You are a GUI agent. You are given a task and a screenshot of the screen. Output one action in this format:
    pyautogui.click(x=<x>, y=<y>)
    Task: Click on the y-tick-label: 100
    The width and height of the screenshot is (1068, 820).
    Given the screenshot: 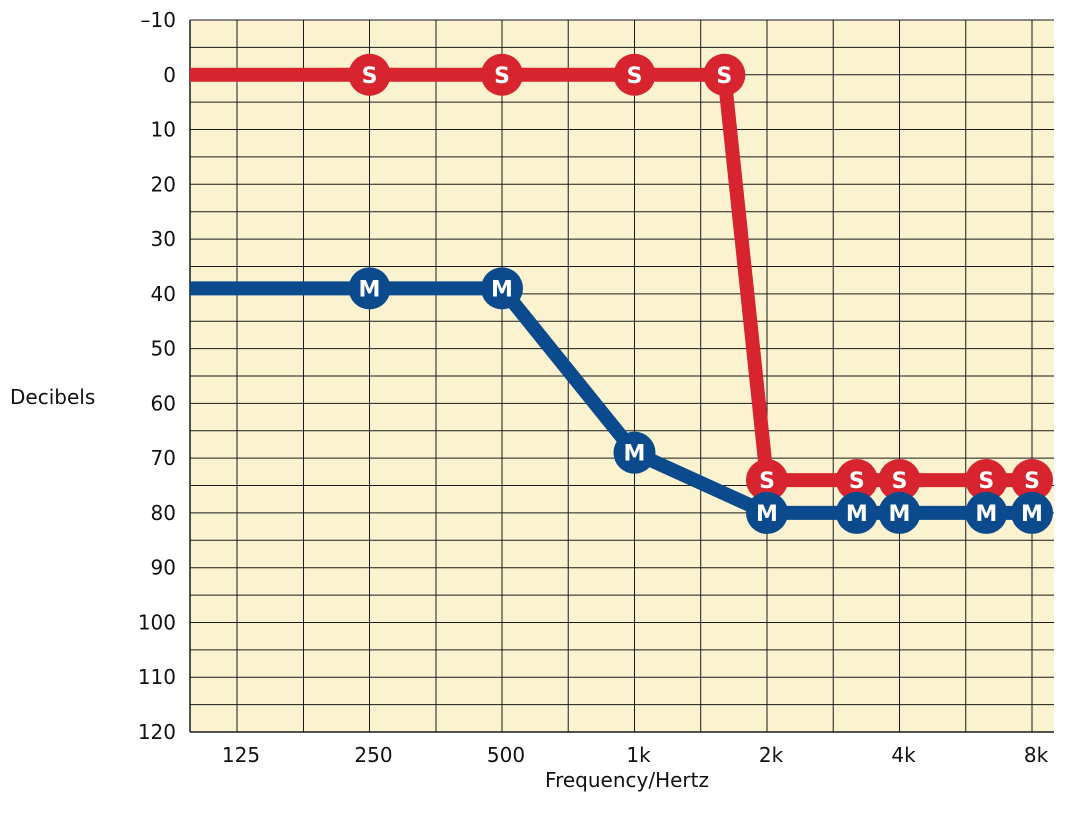 What is the action you would take?
    pyautogui.click(x=157, y=622)
    